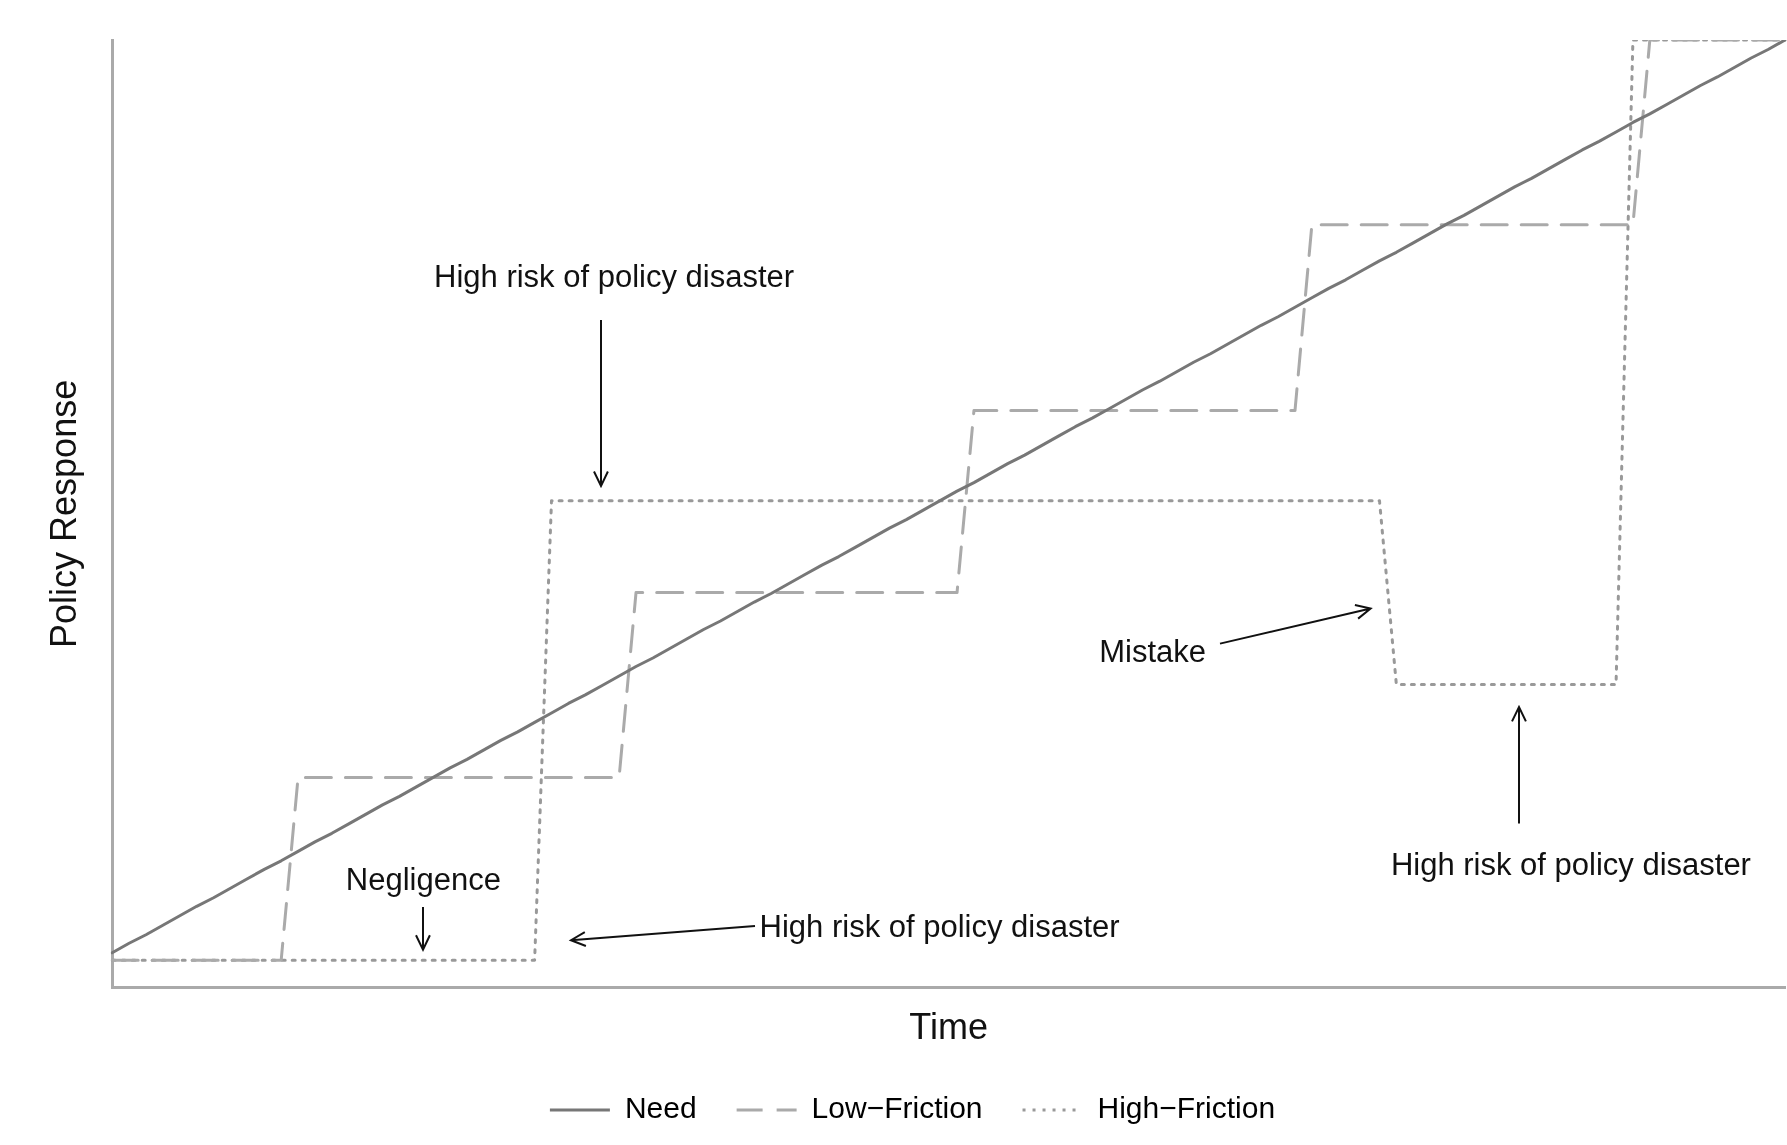 The width and height of the screenshot is (1787, 1145). Describe the element at coordinates (660, 1108) in the screenshot. I see `legend-label: Need` at that location.